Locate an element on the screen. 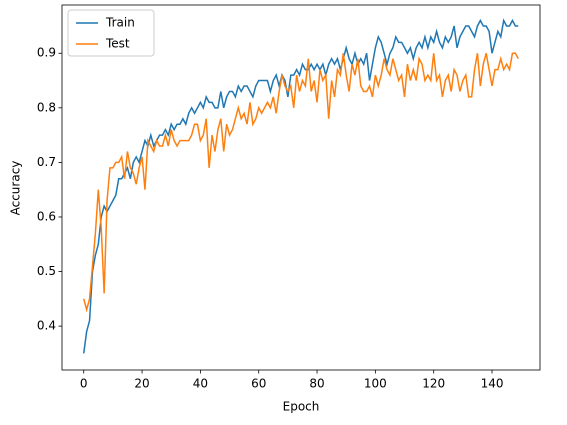 This screenshot has width=567, height=425. x-tick-label: 120 is located at coordinates (433, 384).